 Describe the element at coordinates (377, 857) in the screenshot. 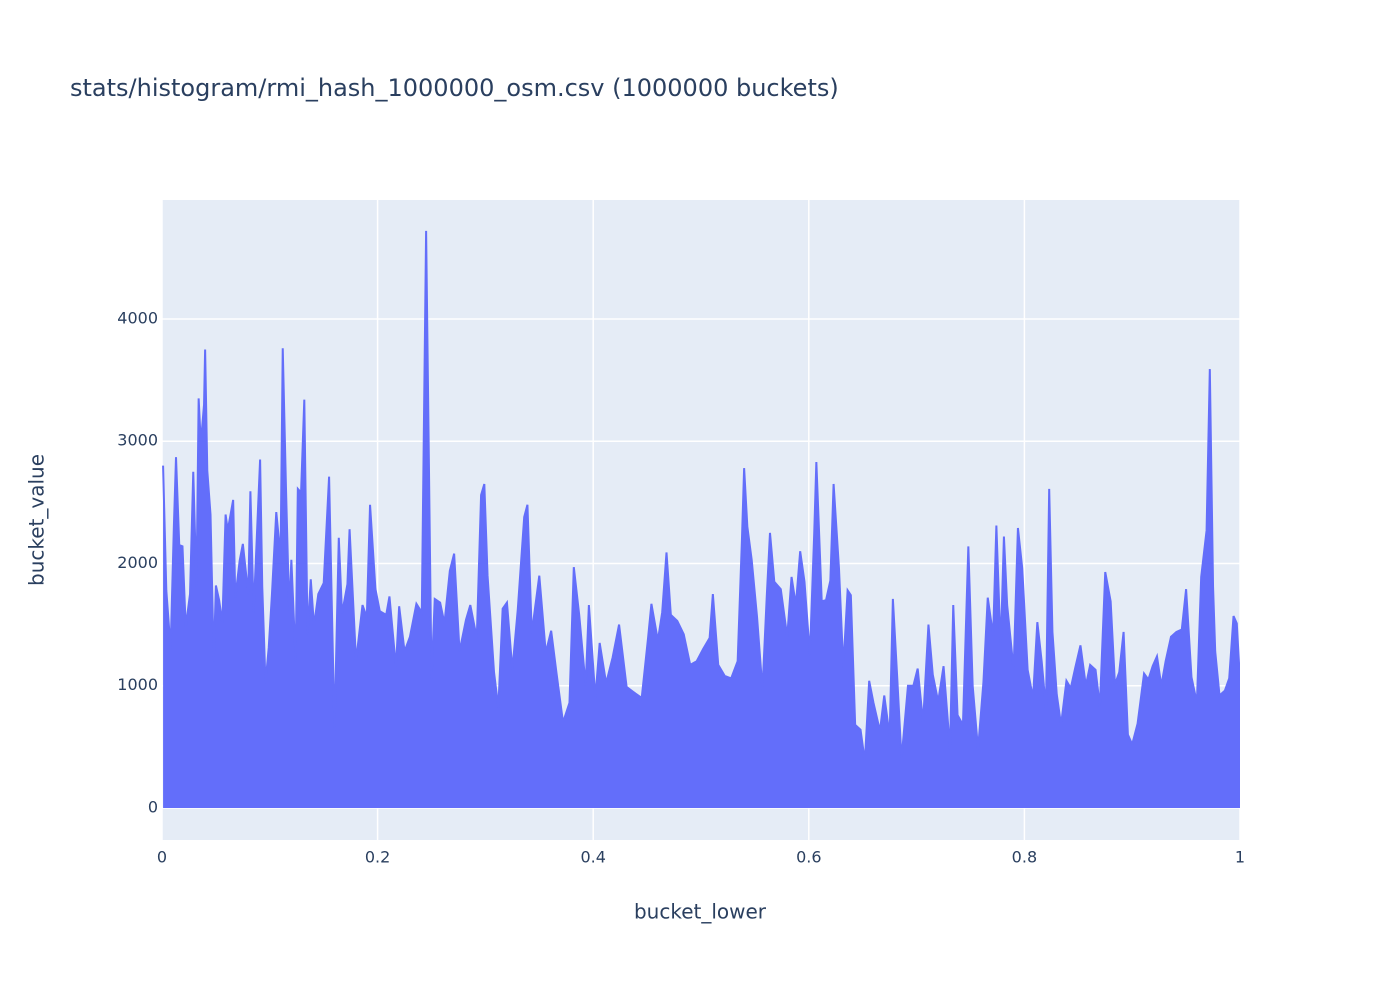

I see `x-tick-label: 0.2` at that location.